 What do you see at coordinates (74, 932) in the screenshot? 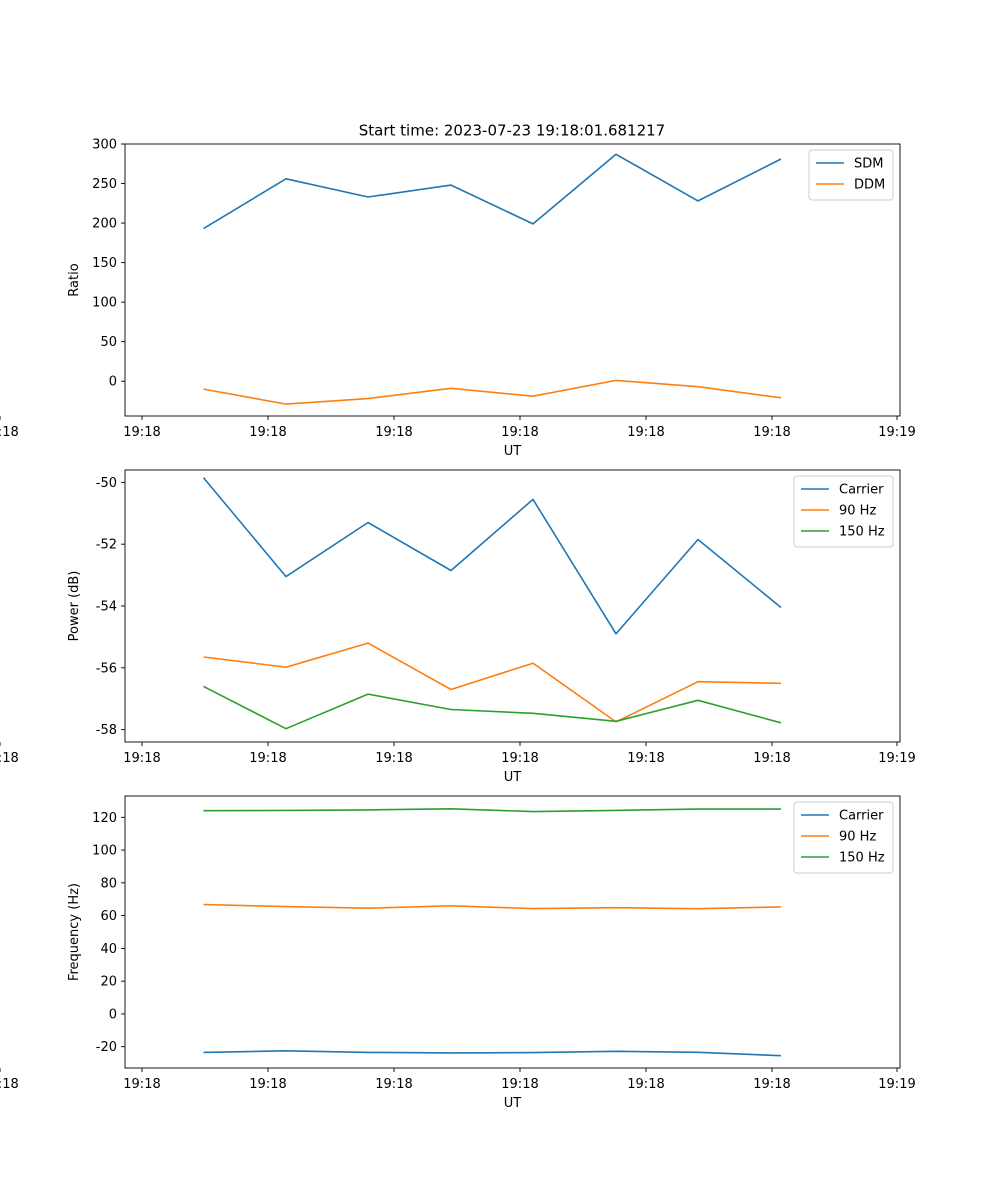
I see `y-axis-label: Frequency (Hz)` at bounding box center [74, 932].